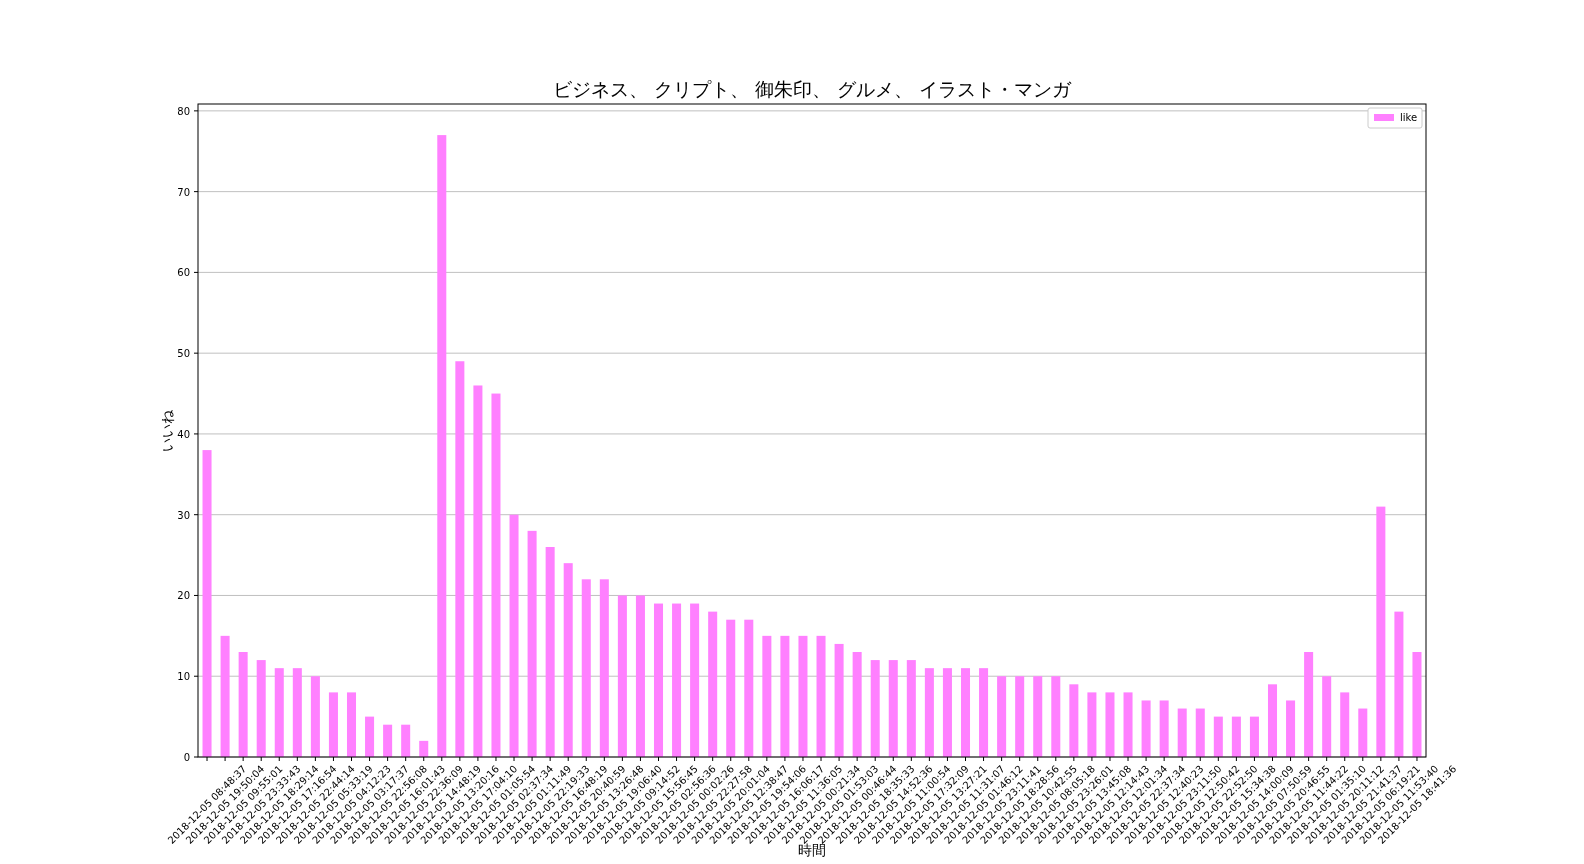 This screenshot has width=1584, height=864. Describe the element at coordinates (183, 515) in the screenshot. I see `y-tick-label: 30` at that location.